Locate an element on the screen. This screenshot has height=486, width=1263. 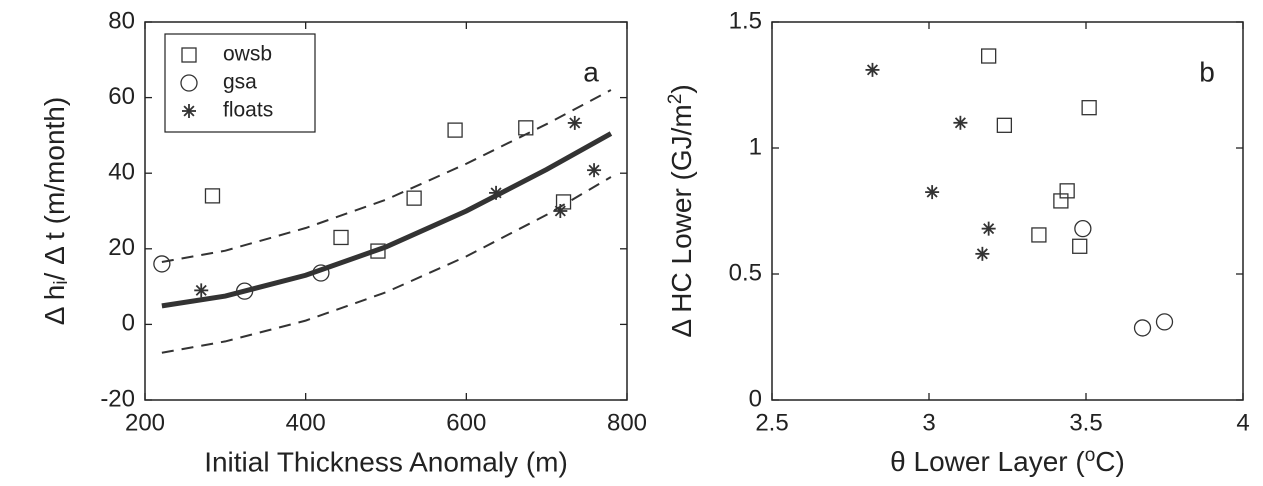
legend-label: gsa is located at coordinates (240, 82).